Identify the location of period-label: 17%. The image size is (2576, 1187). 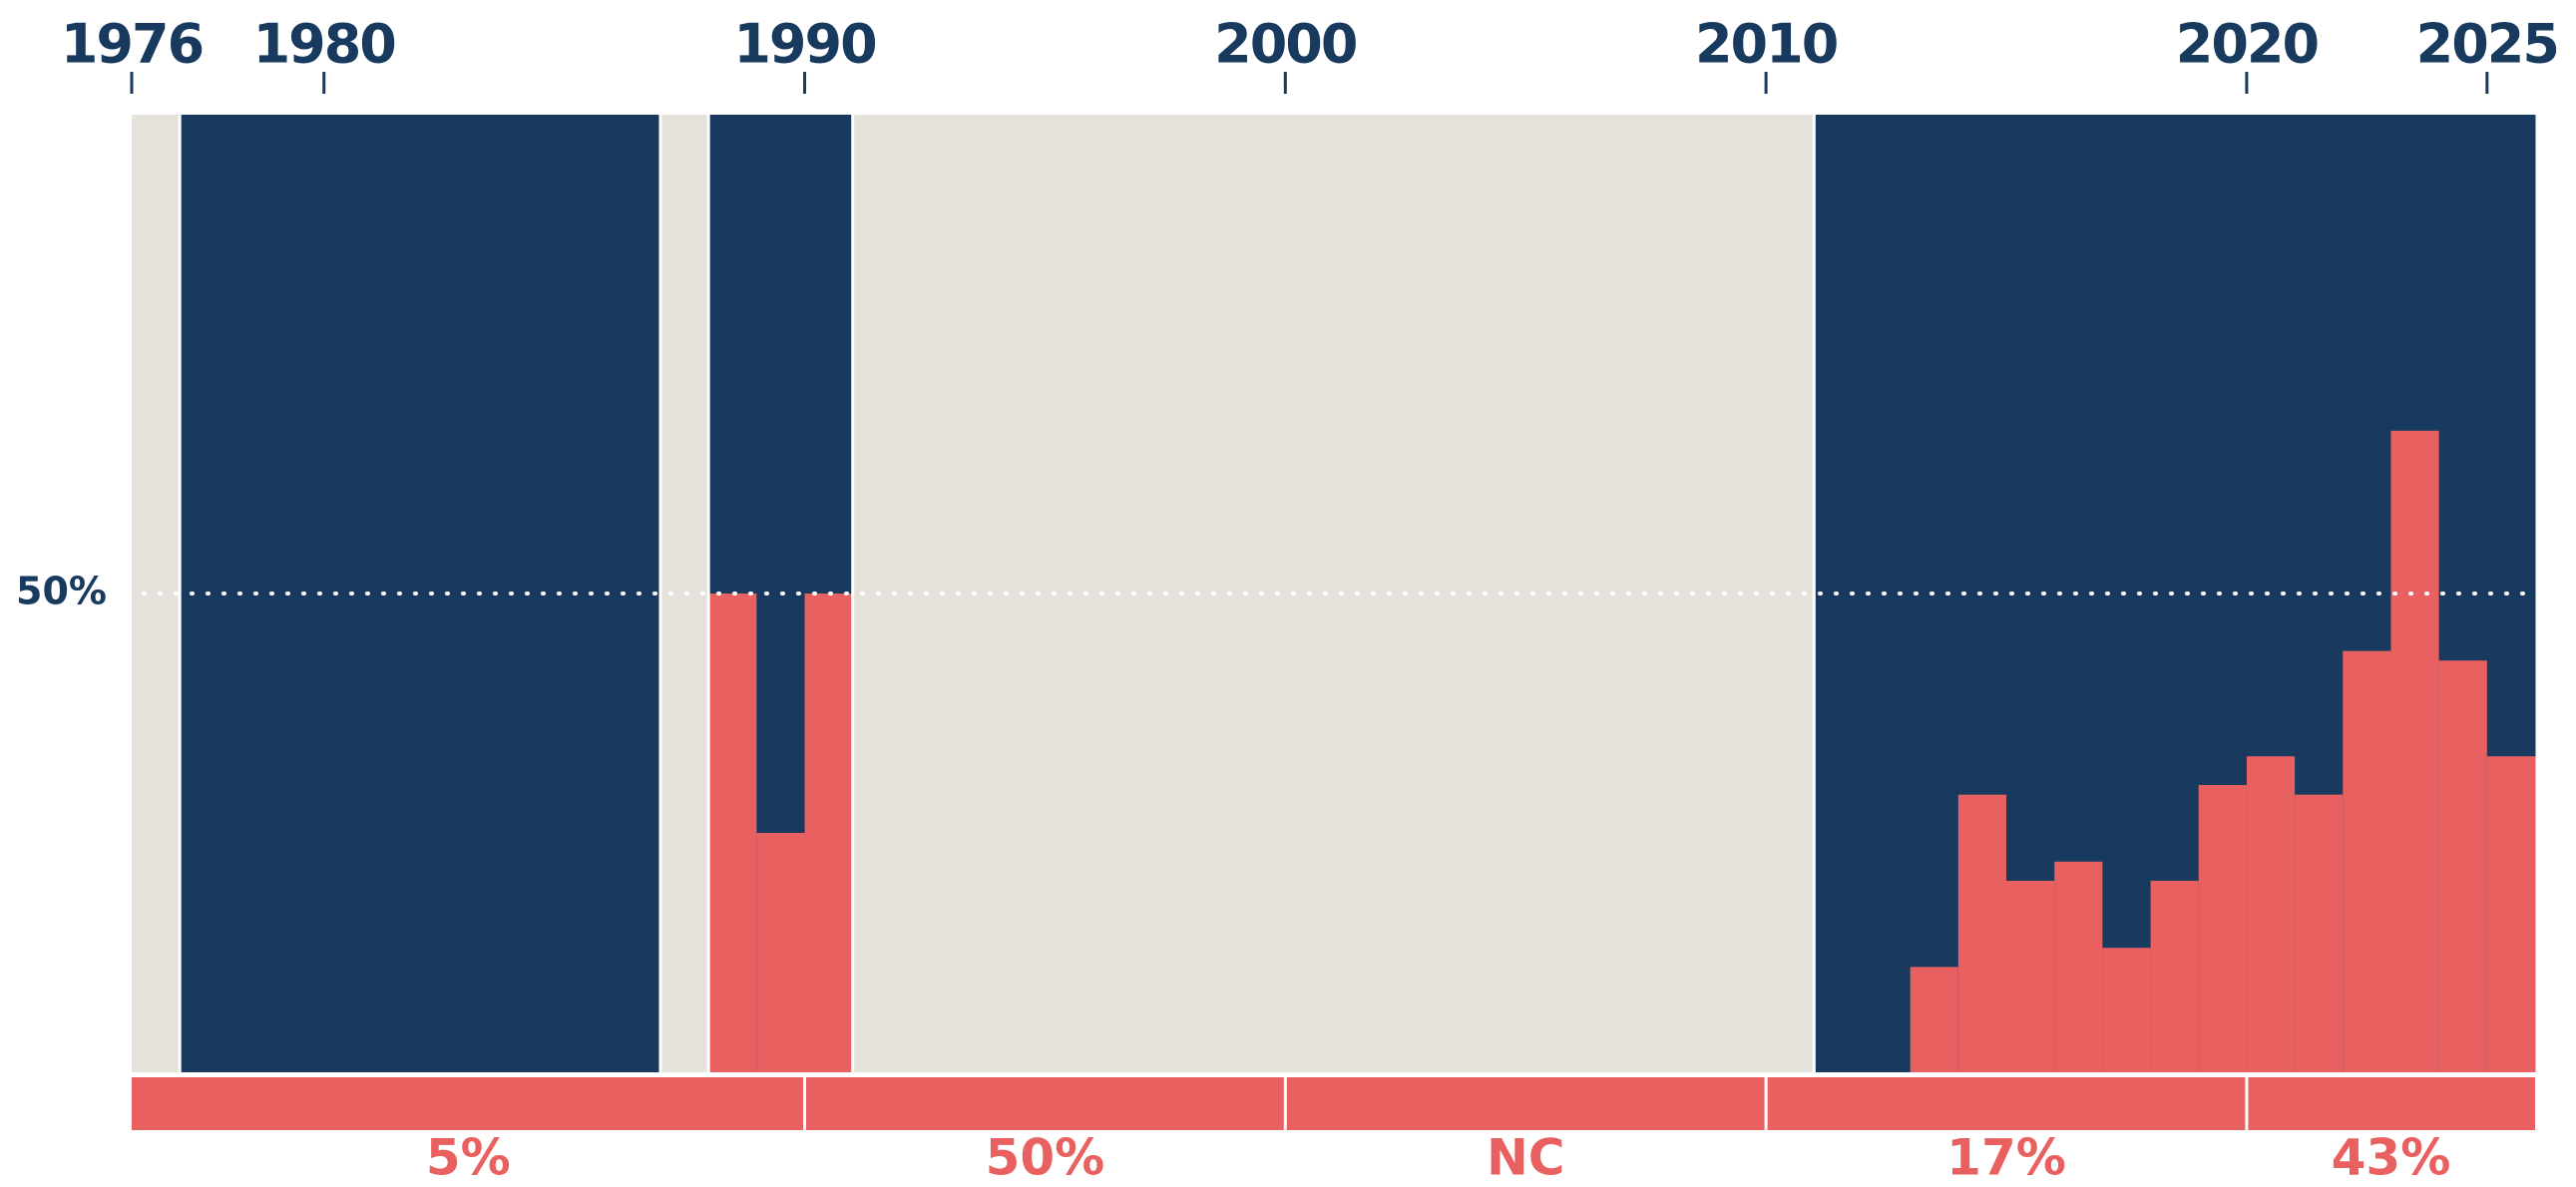
(2006, 1158).